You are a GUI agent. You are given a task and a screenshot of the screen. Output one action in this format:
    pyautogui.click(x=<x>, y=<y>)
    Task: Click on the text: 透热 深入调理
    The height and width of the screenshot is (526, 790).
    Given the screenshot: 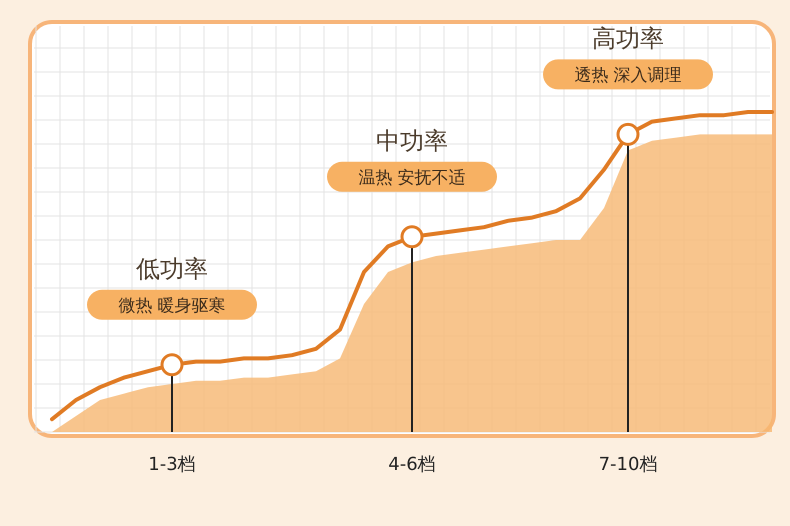 What is the action you would take?
    pyautogui.click(x=628, y=75)
    